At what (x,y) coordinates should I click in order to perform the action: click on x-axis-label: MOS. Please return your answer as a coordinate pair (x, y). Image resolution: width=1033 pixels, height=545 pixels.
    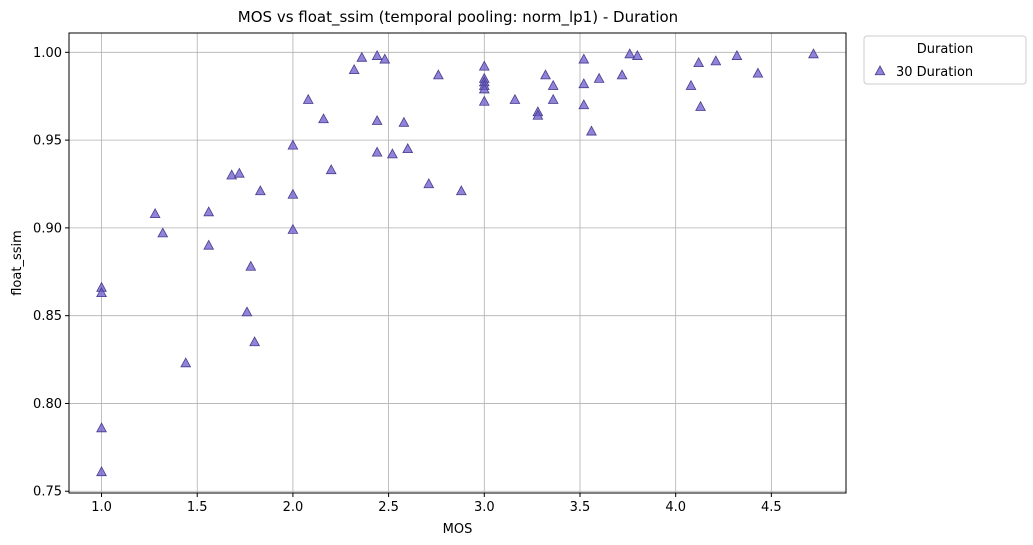
    Looking at the image, I should click on (458, 529).